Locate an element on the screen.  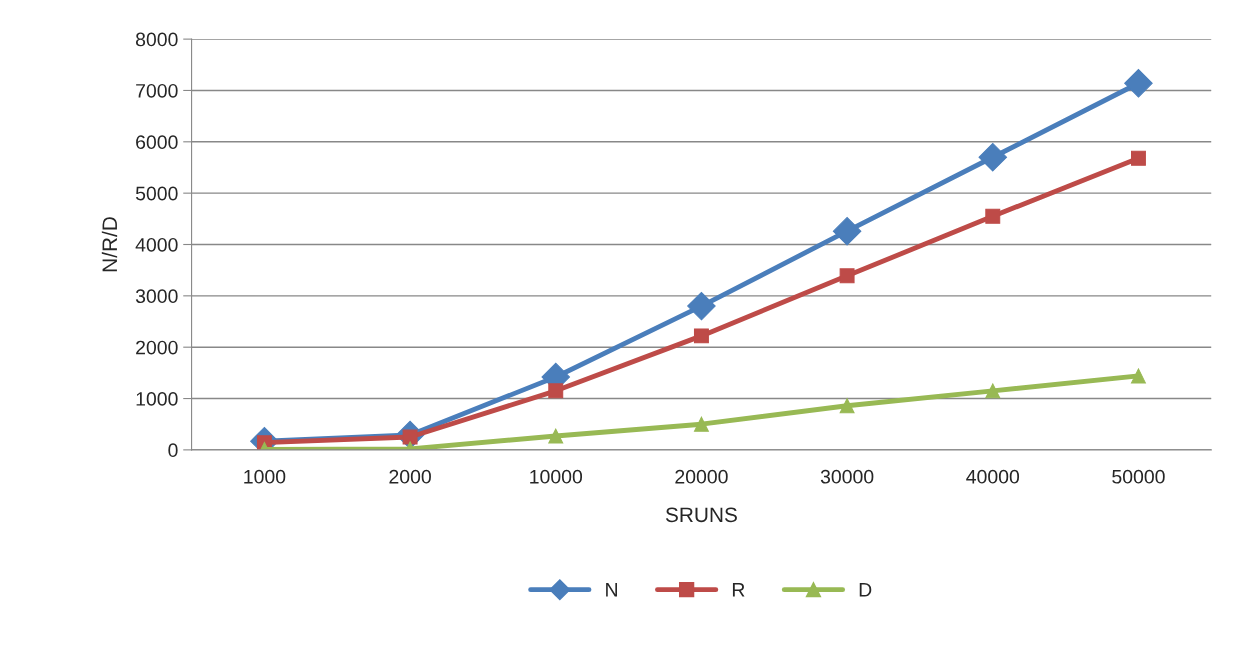
x-tick-label: 30000 is located at coordinates (847, 476).